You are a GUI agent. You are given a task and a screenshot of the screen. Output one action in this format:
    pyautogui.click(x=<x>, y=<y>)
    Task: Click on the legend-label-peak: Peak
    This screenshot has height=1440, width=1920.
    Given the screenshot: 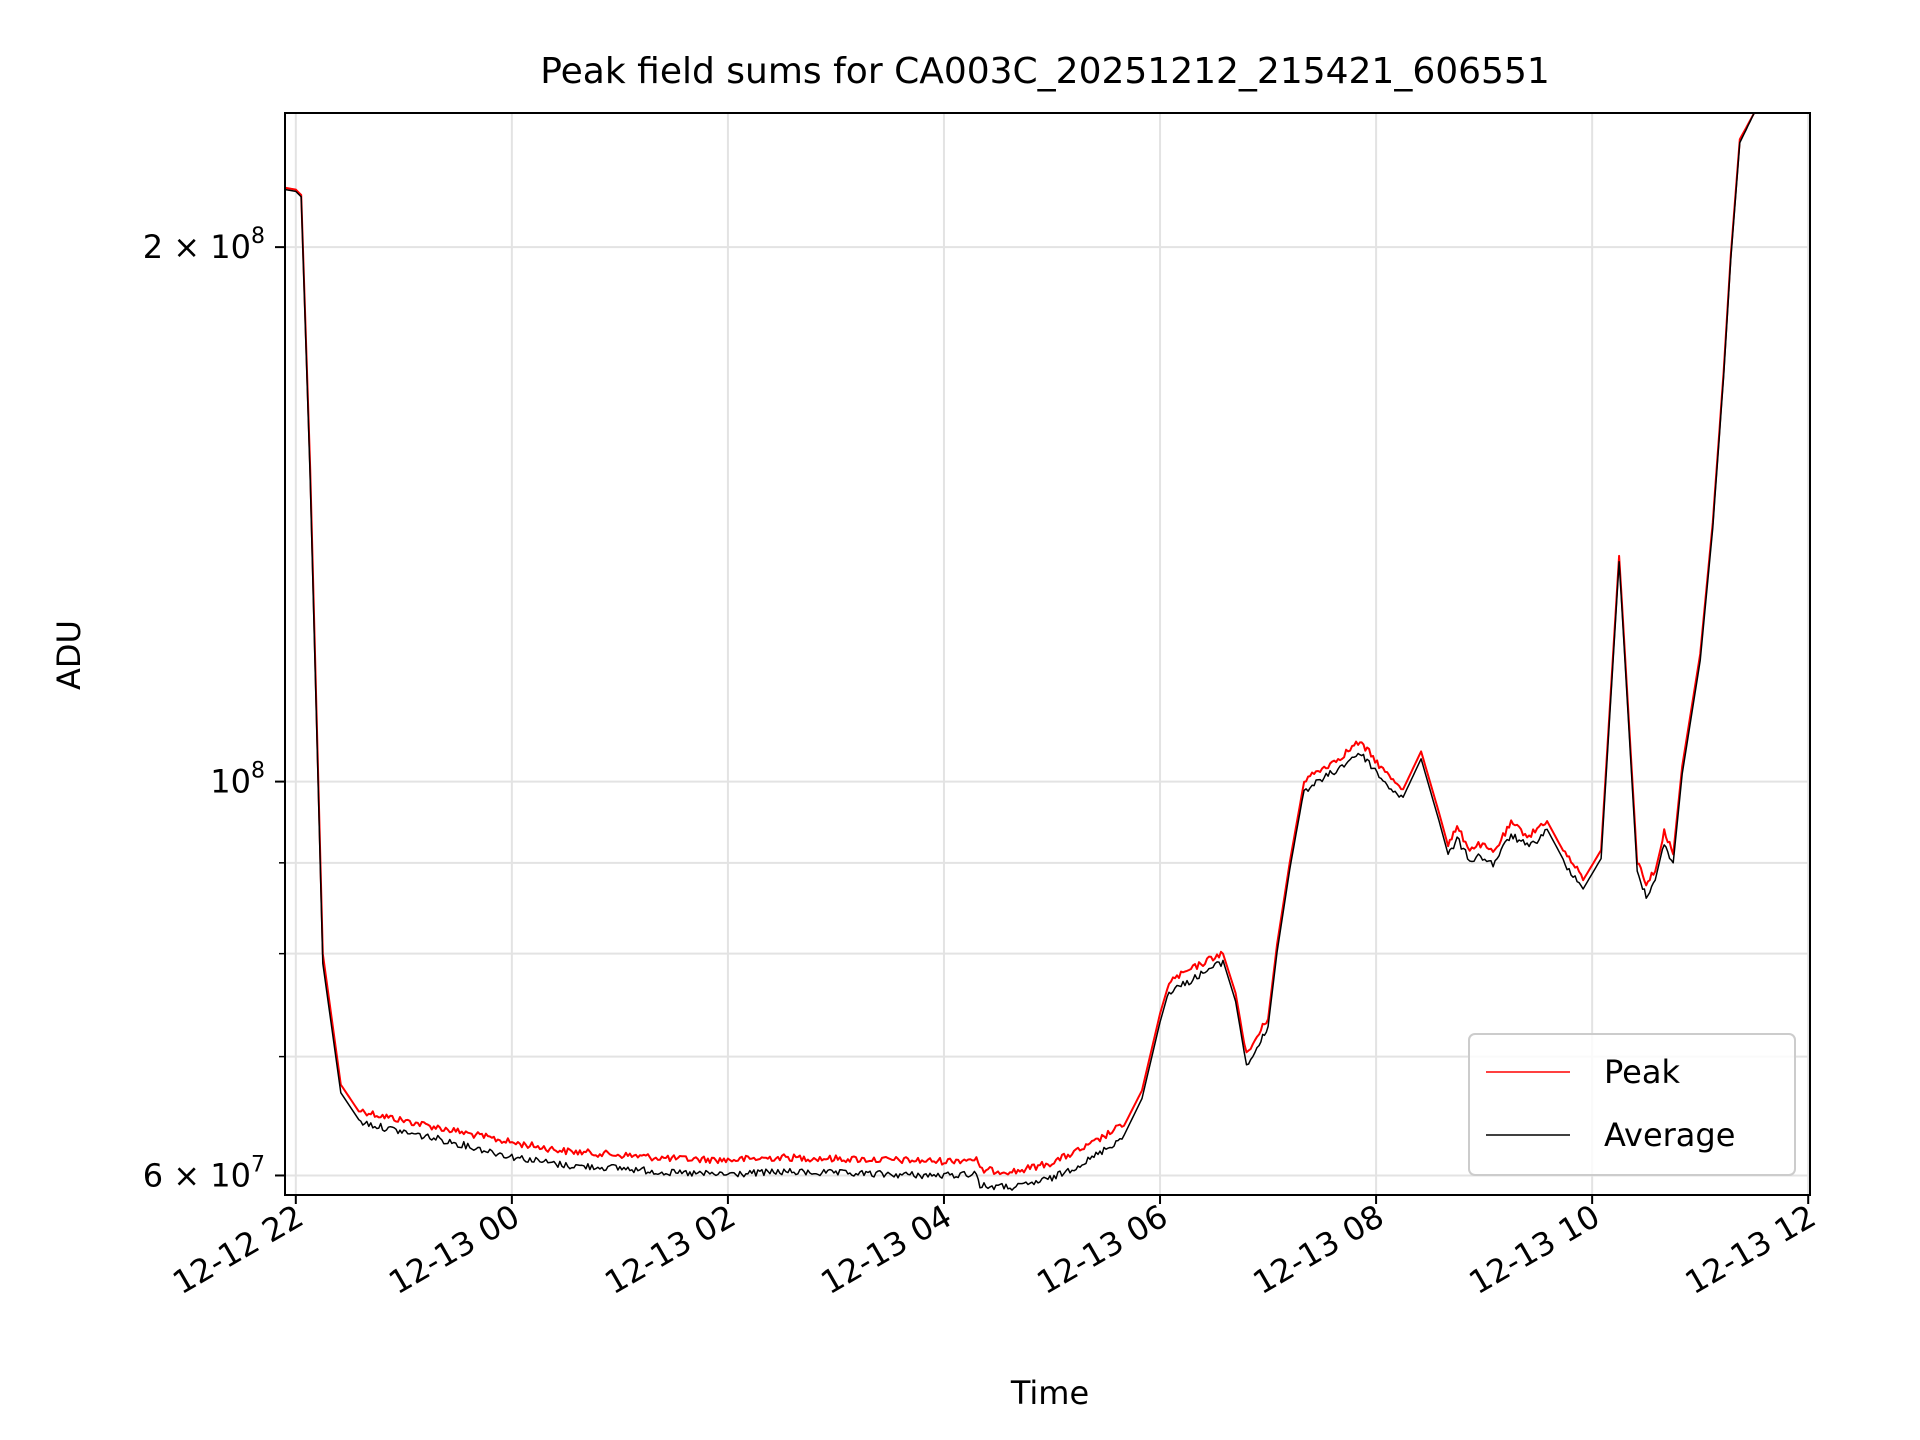 What is the action you would take?
    pyautogui.click(x=1642, y=1072)
    